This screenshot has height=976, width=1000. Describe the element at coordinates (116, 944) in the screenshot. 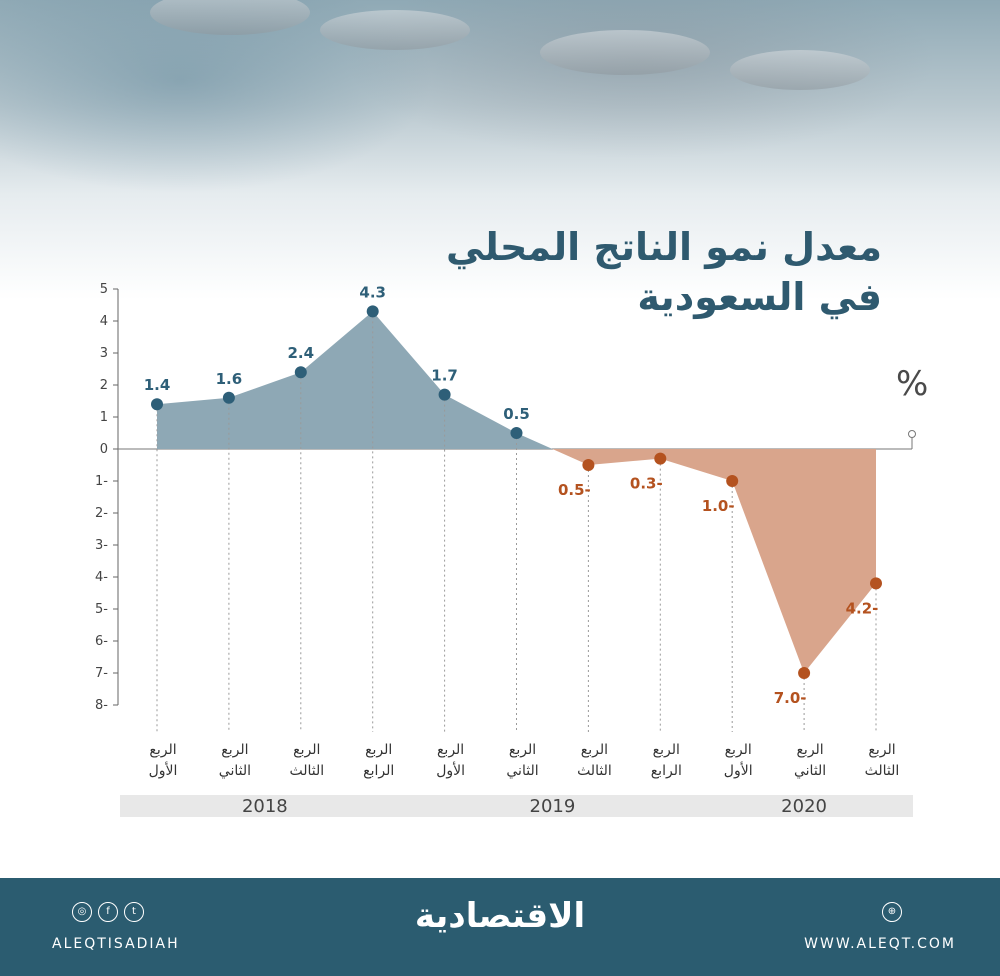

I see `social-handle: ALEQTISADIAH` at that location.